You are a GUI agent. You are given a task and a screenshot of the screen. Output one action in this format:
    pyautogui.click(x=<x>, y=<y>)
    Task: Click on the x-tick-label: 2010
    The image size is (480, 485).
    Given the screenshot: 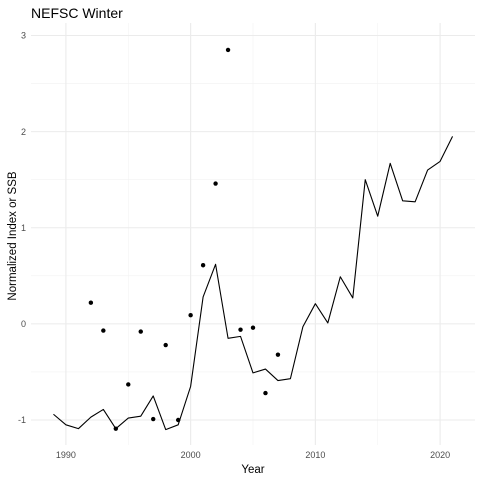 What is the action you would take?
    pyautogui.click(x=315, y=455)
    